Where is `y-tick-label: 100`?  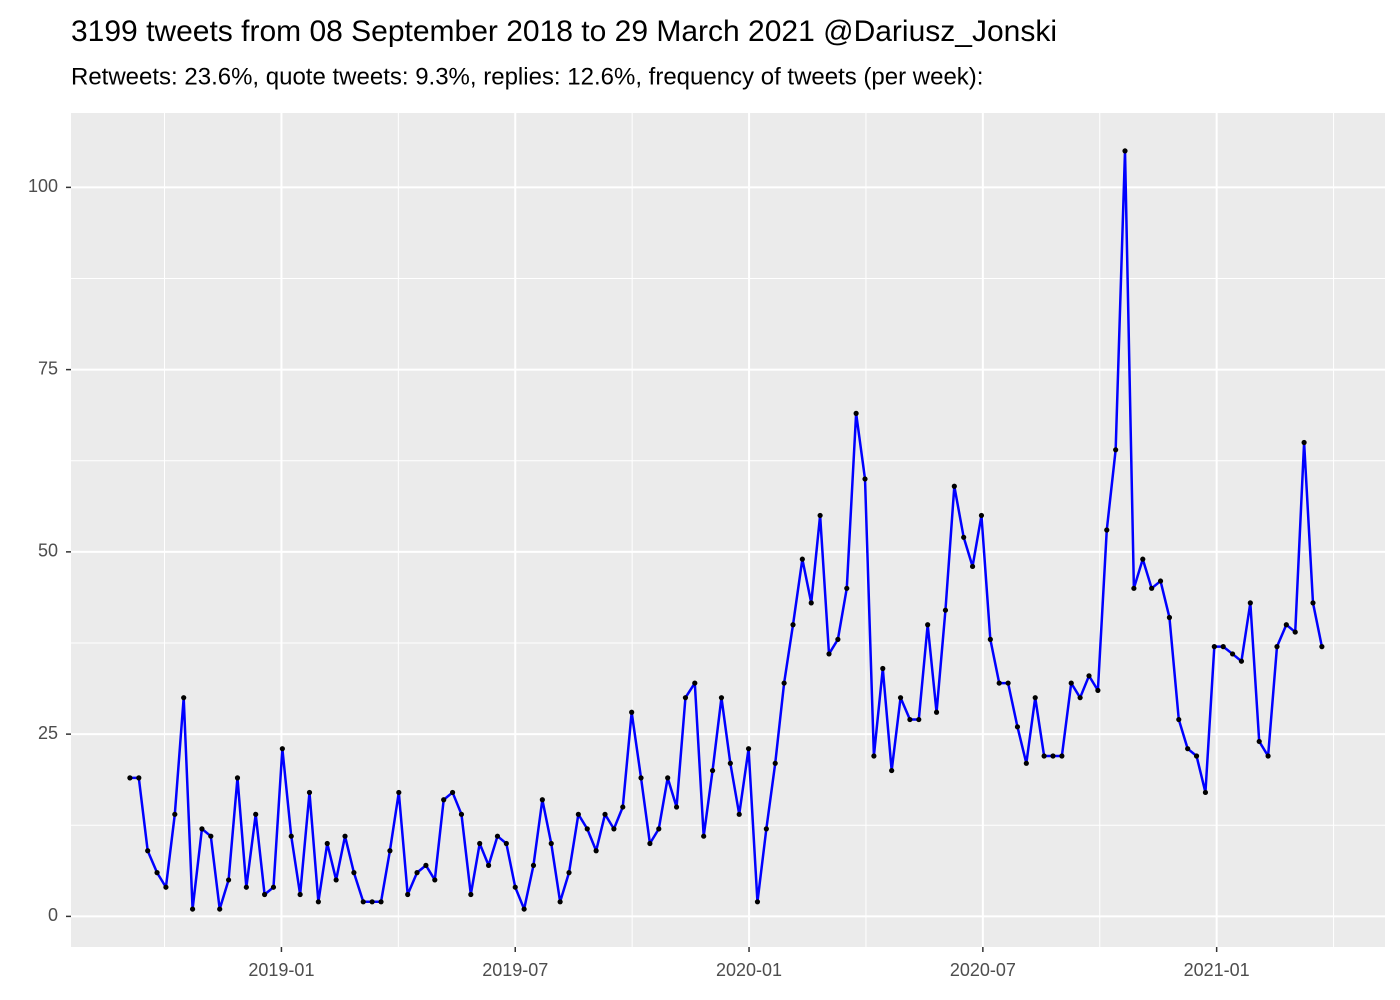 y-tick-label: 100 is located at coordinates (43, 186).